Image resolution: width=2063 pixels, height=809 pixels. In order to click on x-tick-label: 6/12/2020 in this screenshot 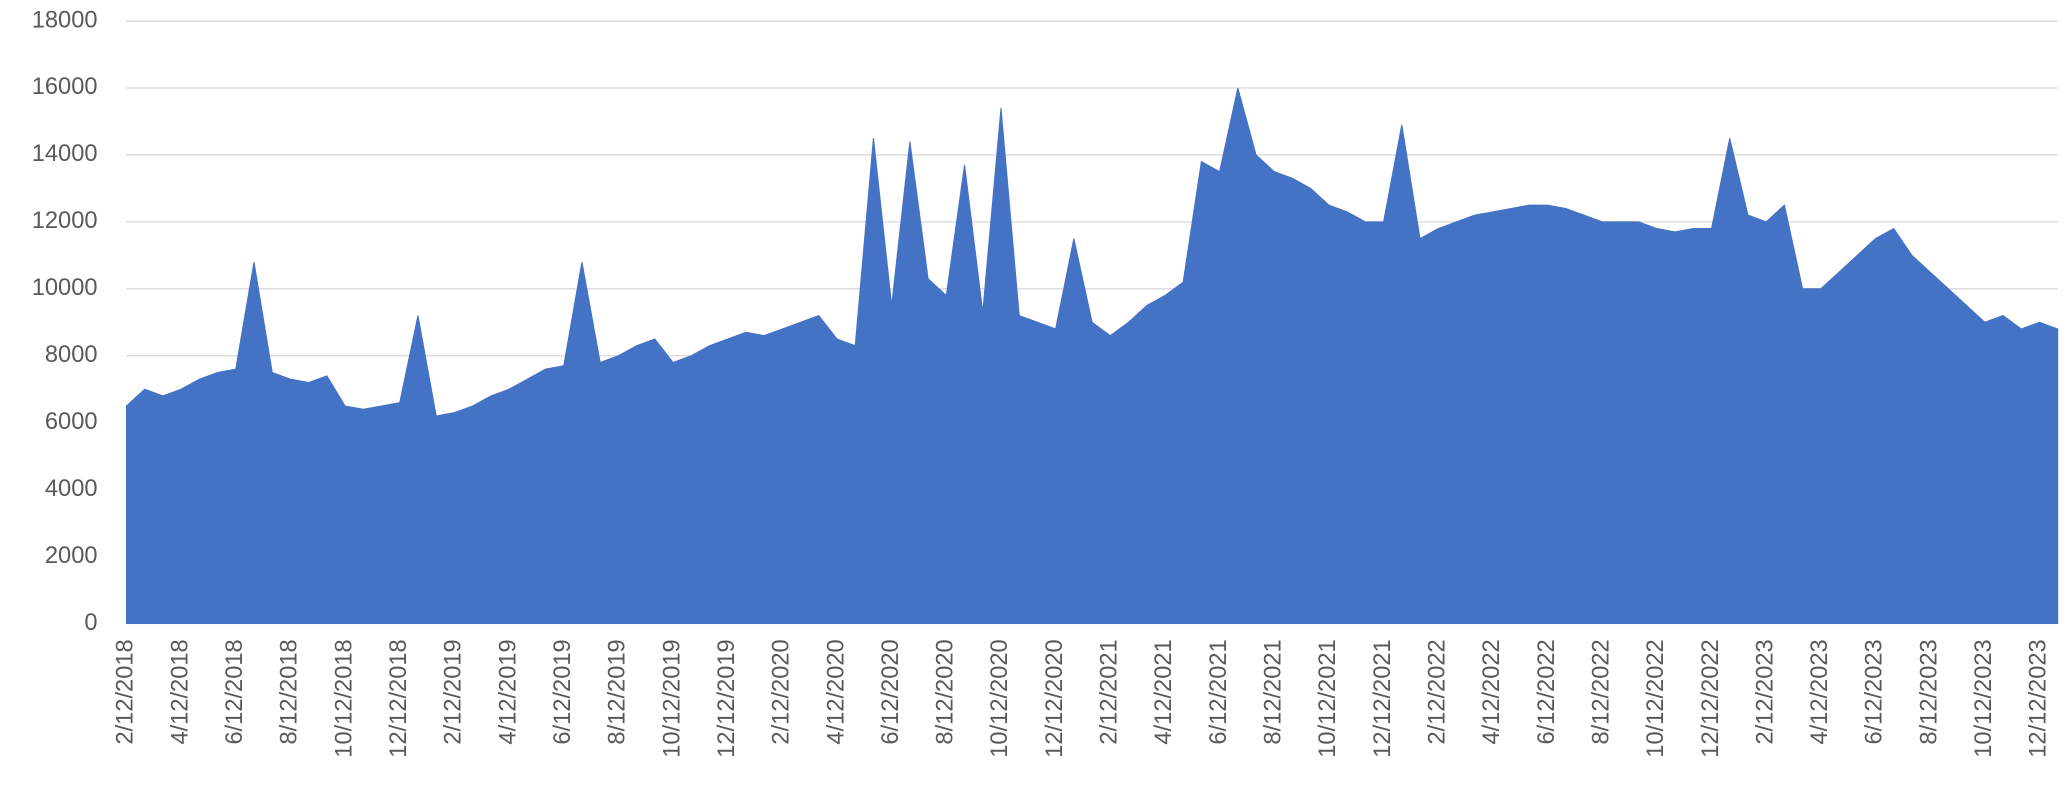, I will do `click(891, 691)`.